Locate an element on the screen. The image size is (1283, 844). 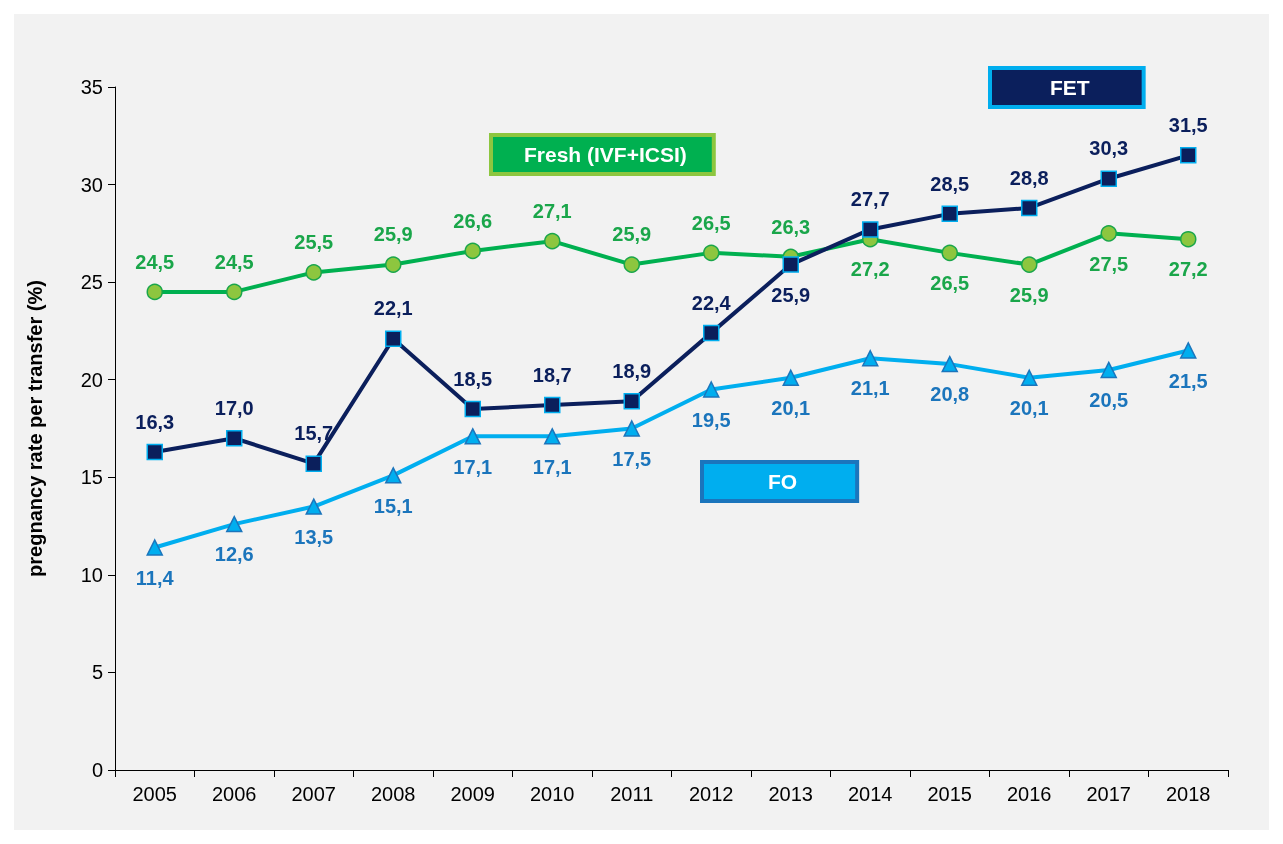
y-tick-label: 0 is located at coordinates (97, 770).